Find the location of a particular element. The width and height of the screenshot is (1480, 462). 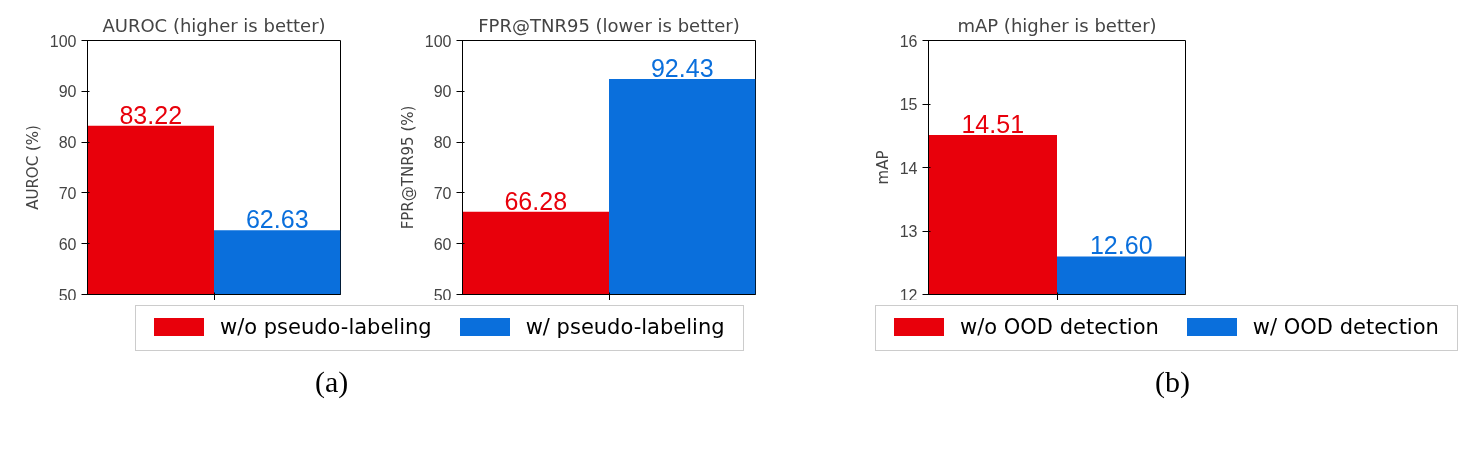

chart-title: AUROC (higher is better) is located at coordinates (214, 25).